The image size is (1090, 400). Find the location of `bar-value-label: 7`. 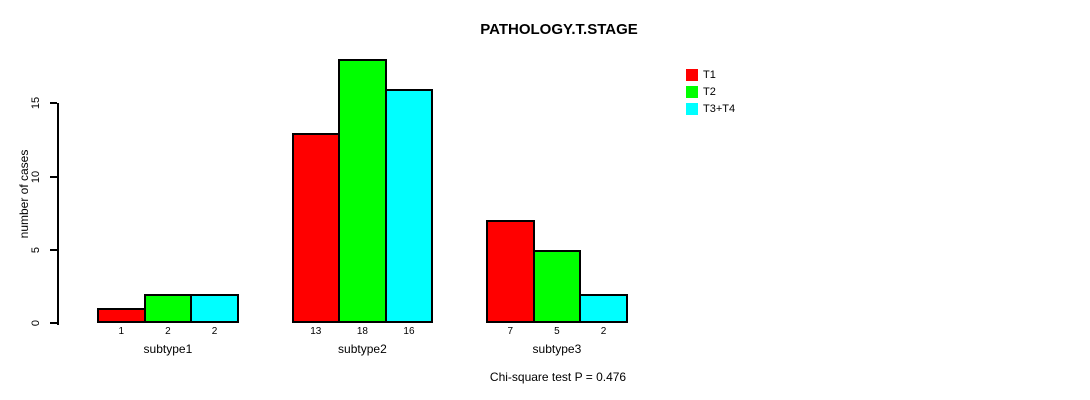

bar-value-label: 7 is located at coordinates (510, 331).